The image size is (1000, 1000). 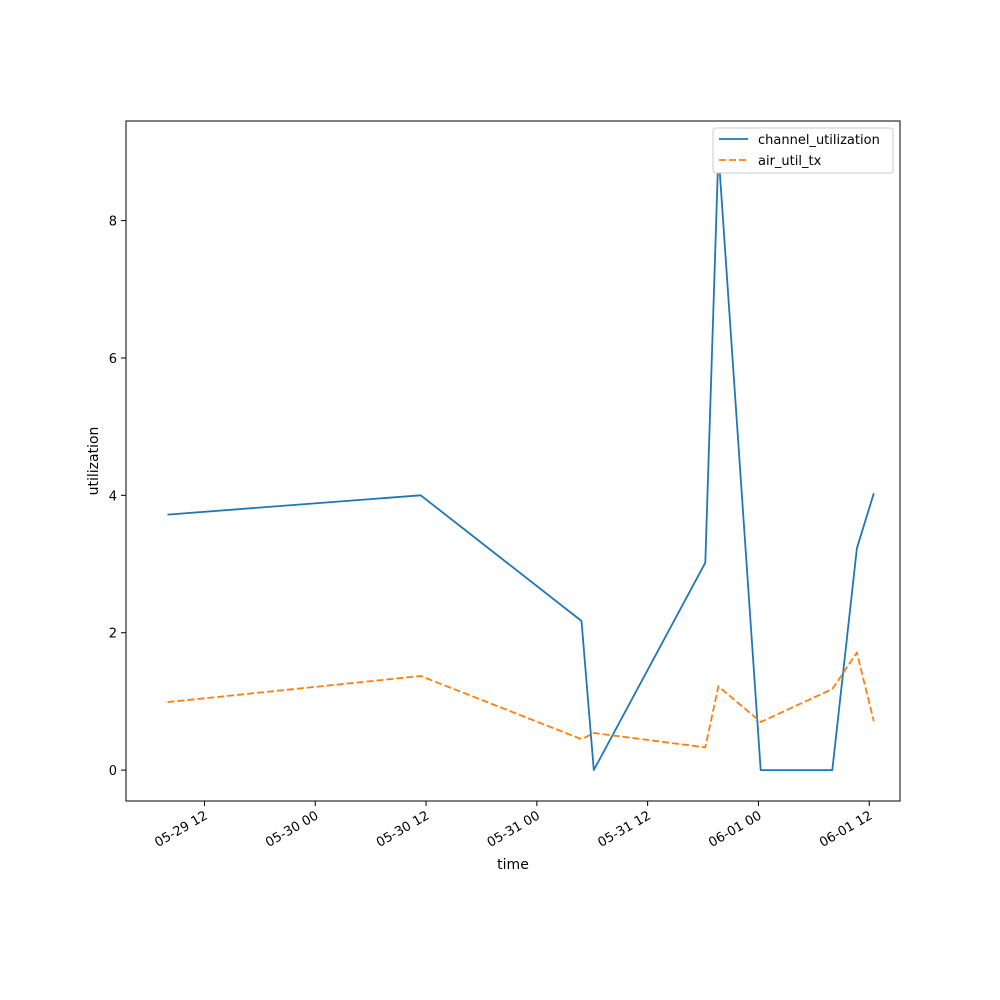 What do you see at coordinates (113, 359) in the screenshot?
I see `y-tick-label: 6` at bounding box center [113, 359].